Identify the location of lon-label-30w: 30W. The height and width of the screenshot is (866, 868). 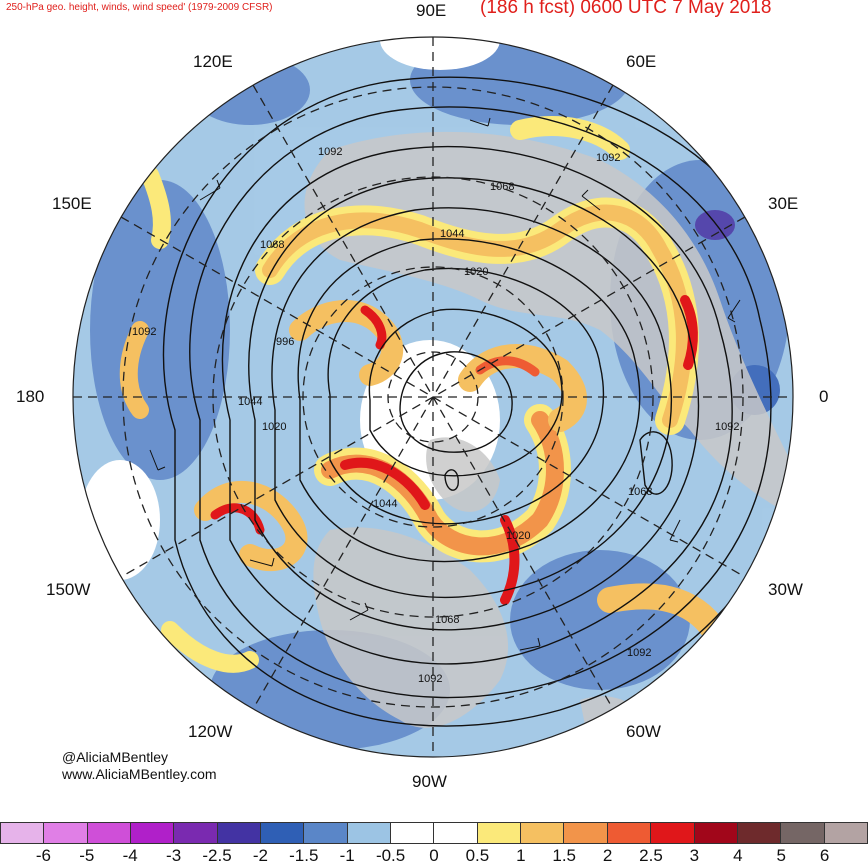
(785, 589).